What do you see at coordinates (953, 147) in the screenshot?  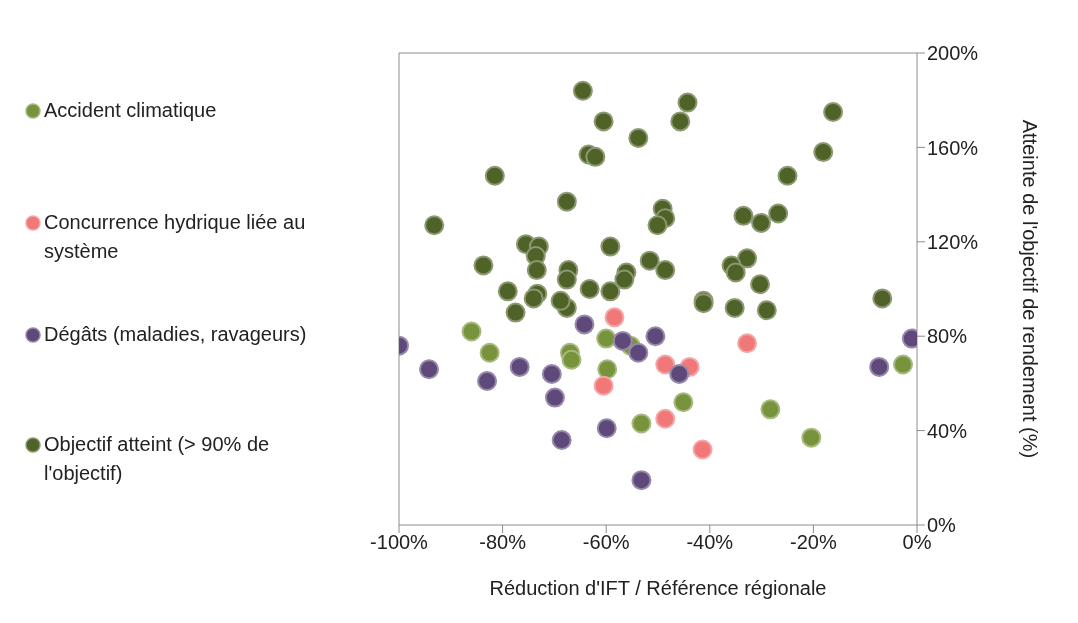 I see `y-tick-label: 160%` at bounding box center [953, 147].